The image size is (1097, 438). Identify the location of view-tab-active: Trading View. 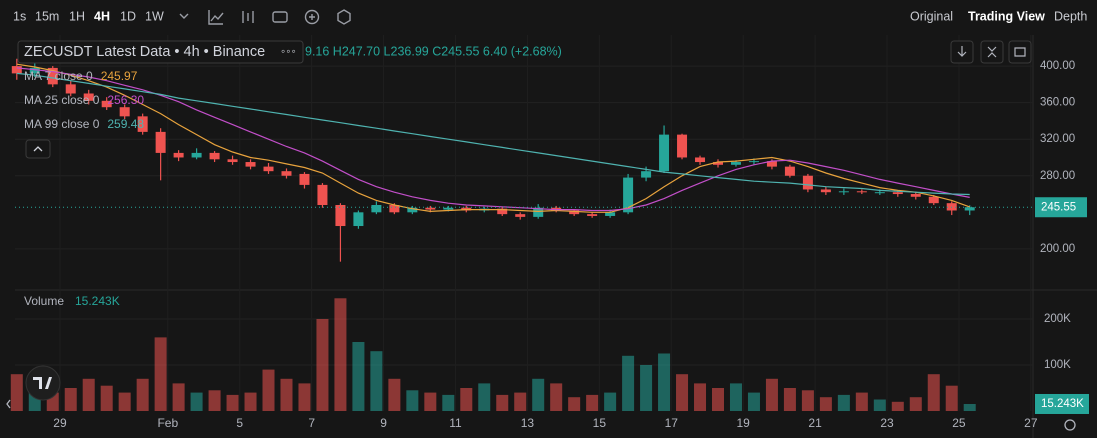
(1006, 16).